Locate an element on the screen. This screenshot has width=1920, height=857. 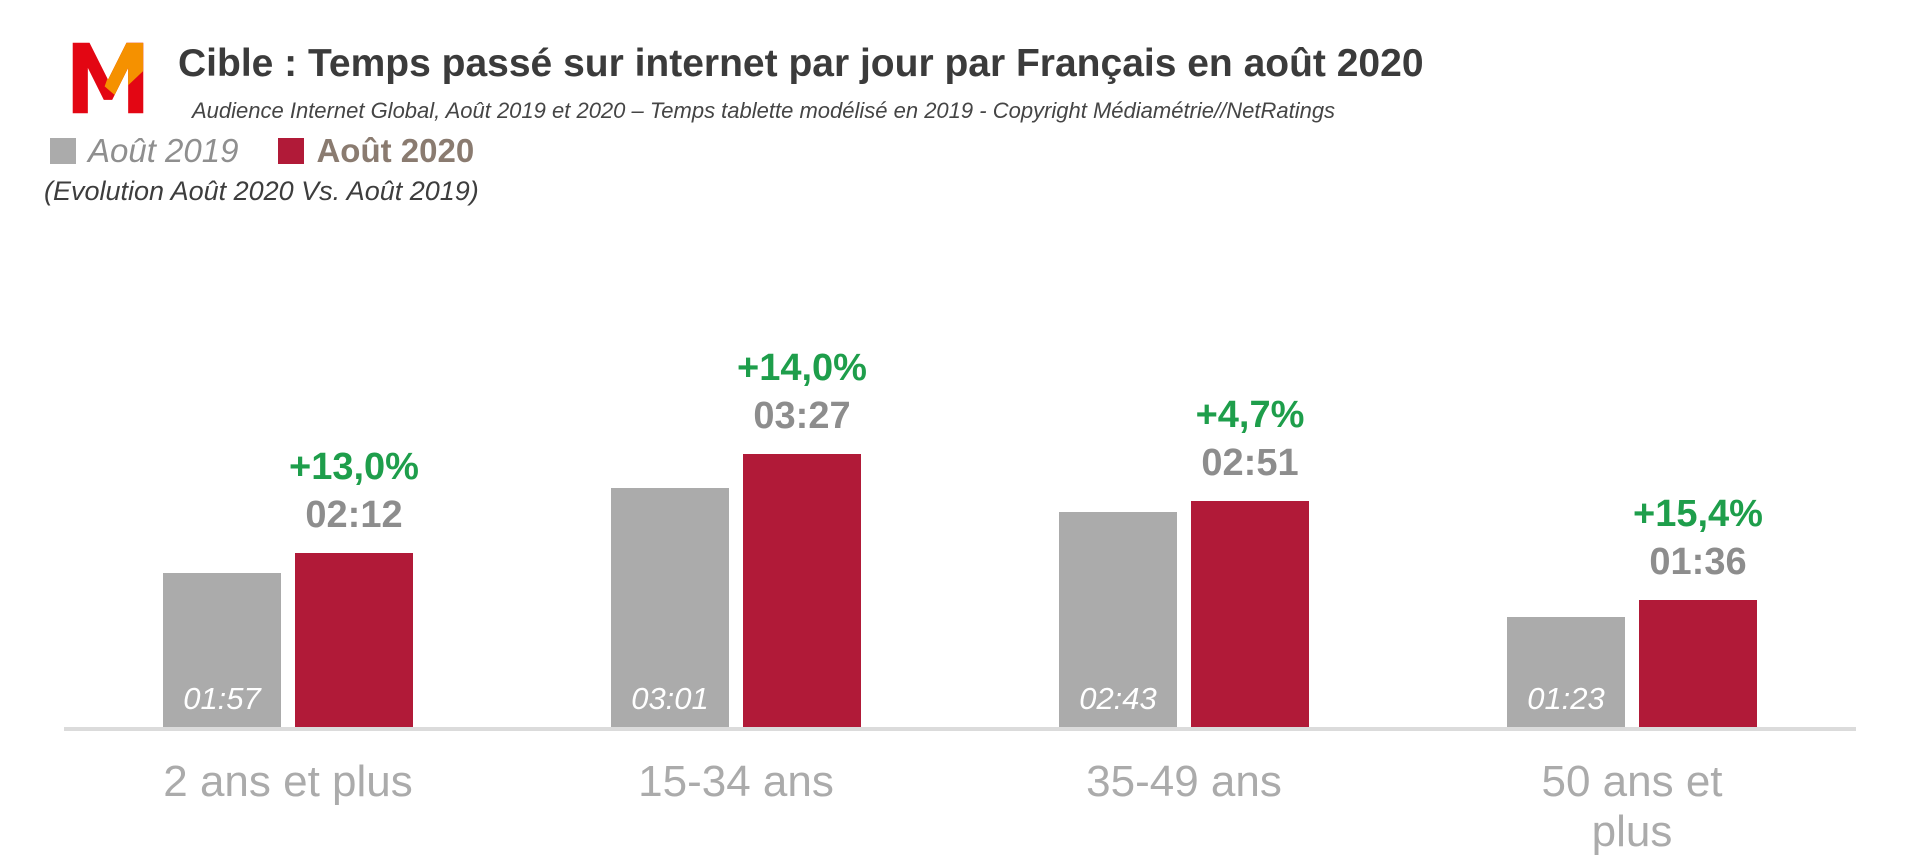
bar-aout-2019: 03:01 is located at coordinates (670, 607).